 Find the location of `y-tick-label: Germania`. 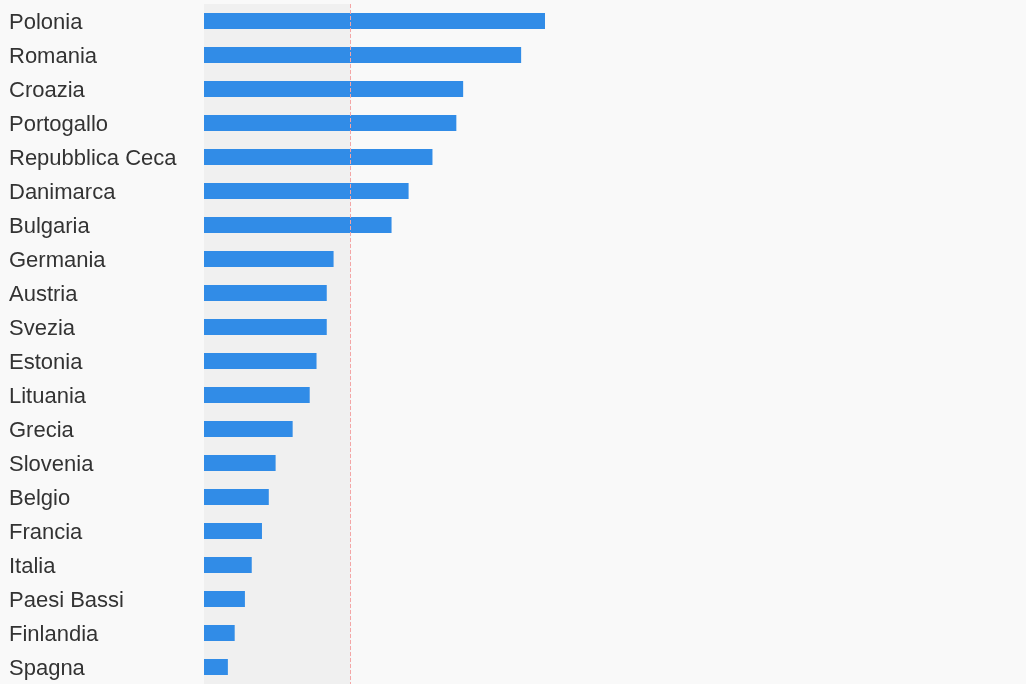

y-tick-label: Germania is located at coordinates (58, 259).